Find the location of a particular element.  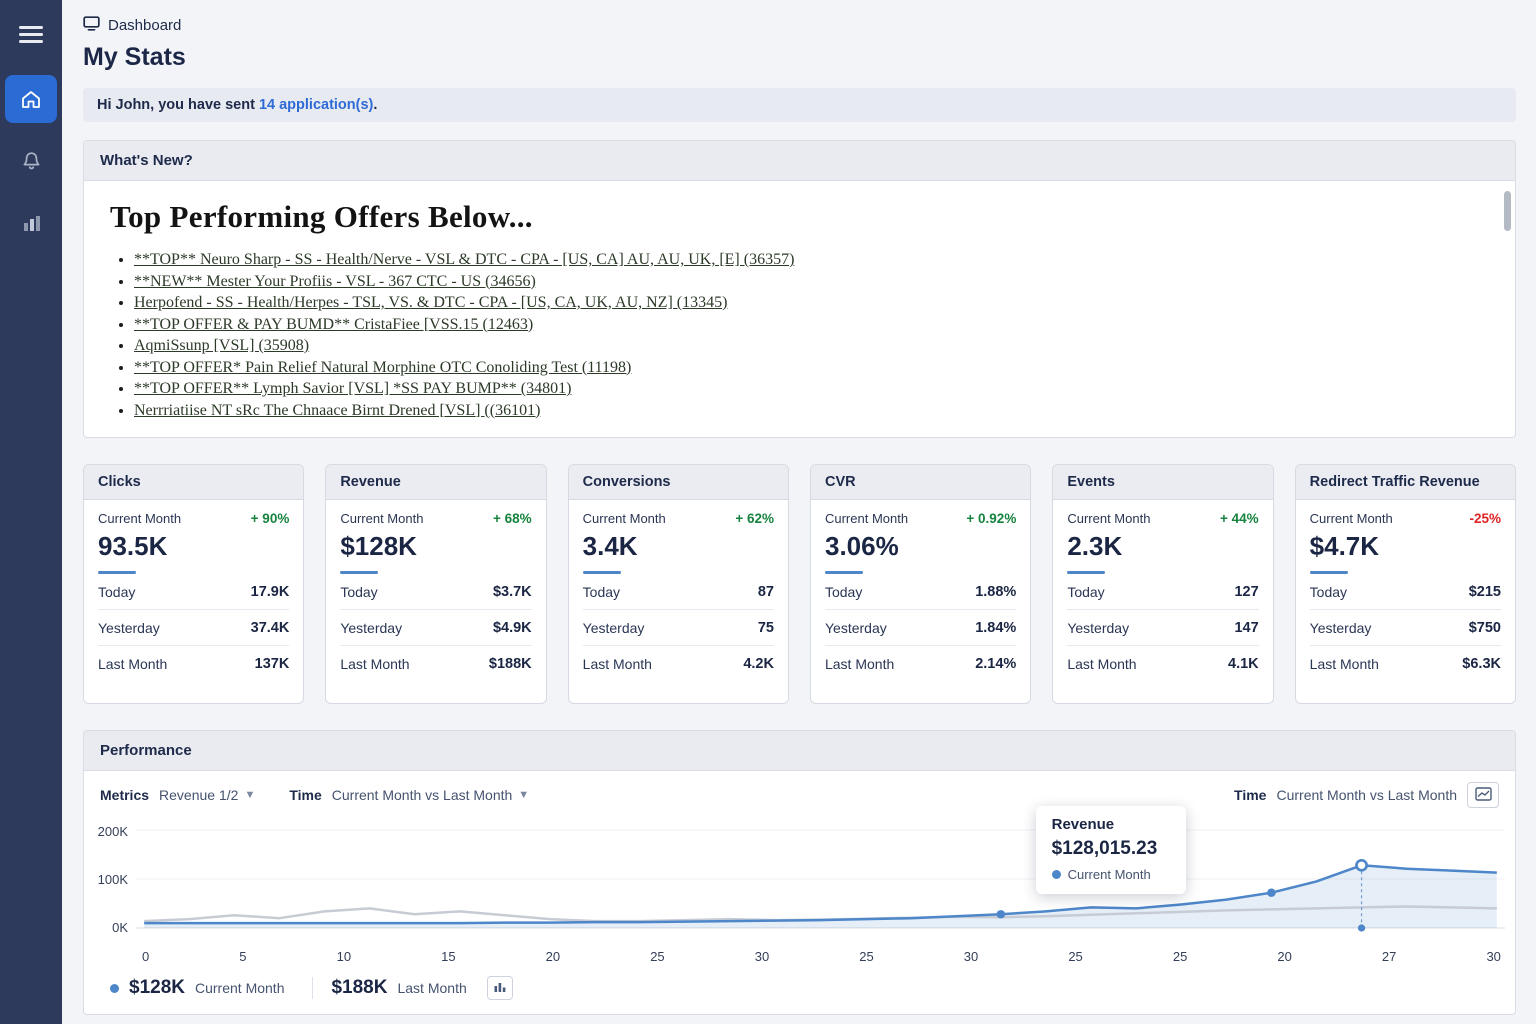

change-badge: + 90% is located at coordinates (270, 518).